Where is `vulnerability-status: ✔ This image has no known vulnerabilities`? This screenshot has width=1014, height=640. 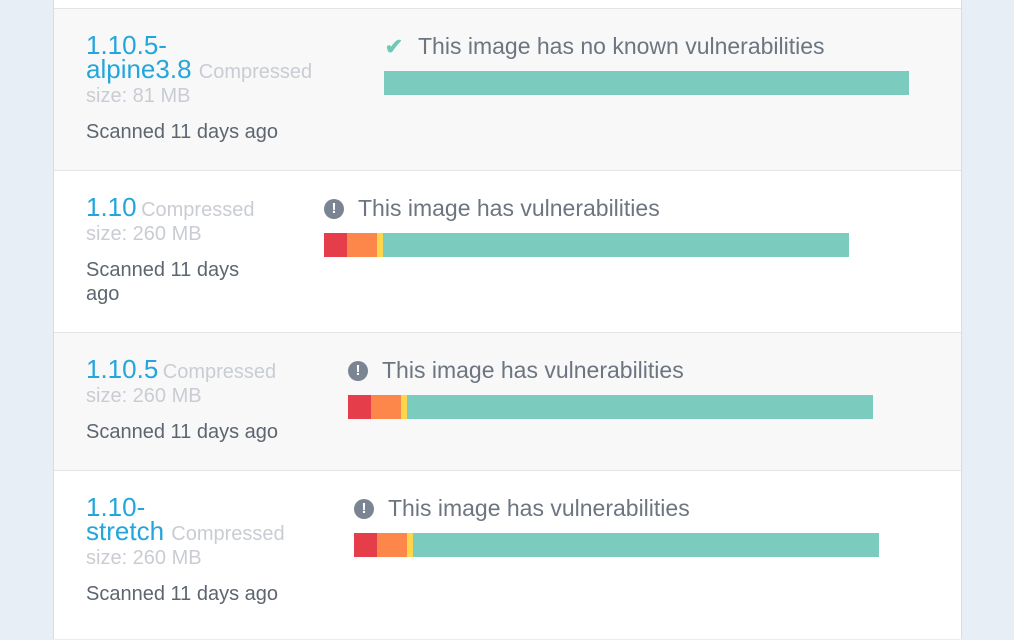 vulnerability-status: ✔ This image has no known vulnerabilities is located at coordinates (604, 46).